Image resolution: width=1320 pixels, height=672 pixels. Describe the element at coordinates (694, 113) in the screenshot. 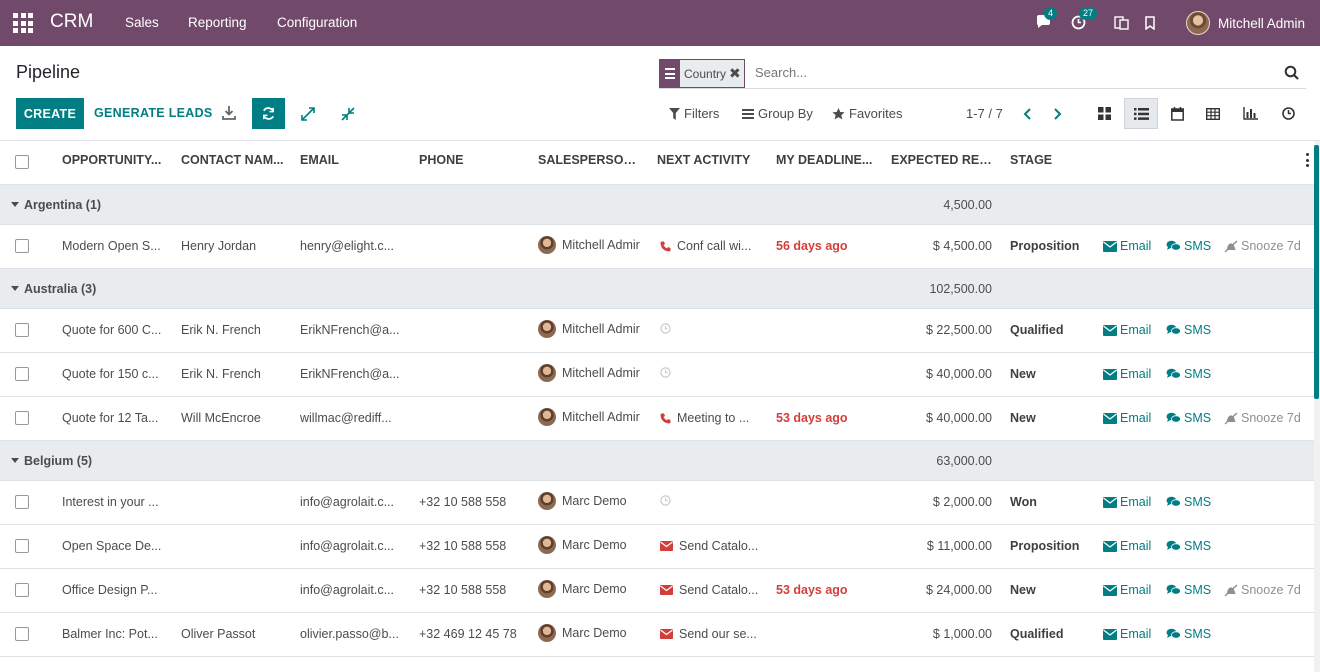

I see `filters-dropdown: Filters` at that location.